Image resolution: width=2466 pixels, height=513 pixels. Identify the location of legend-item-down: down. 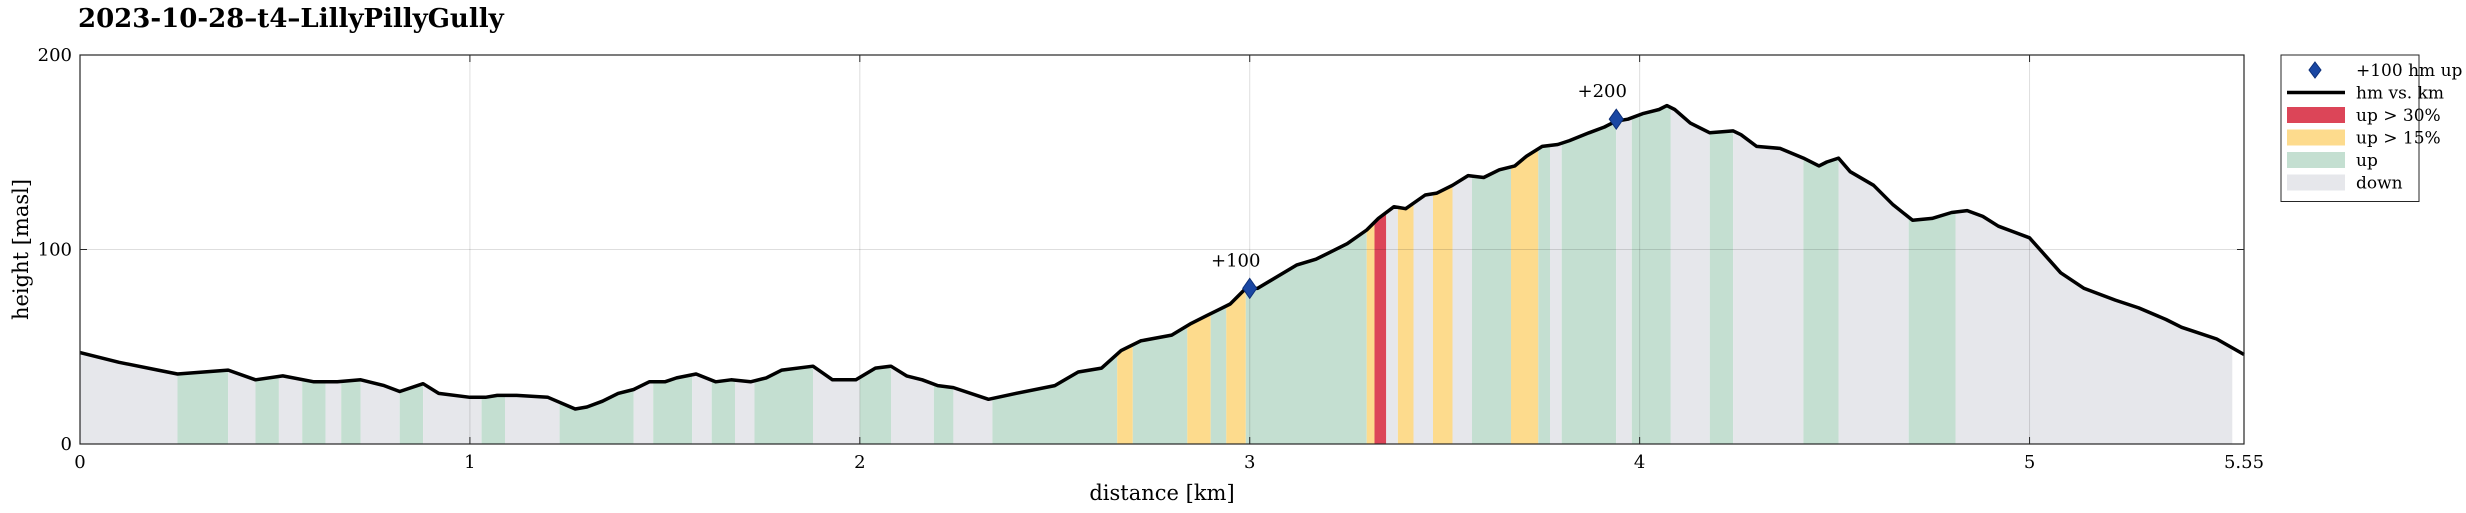
(2345, 184).